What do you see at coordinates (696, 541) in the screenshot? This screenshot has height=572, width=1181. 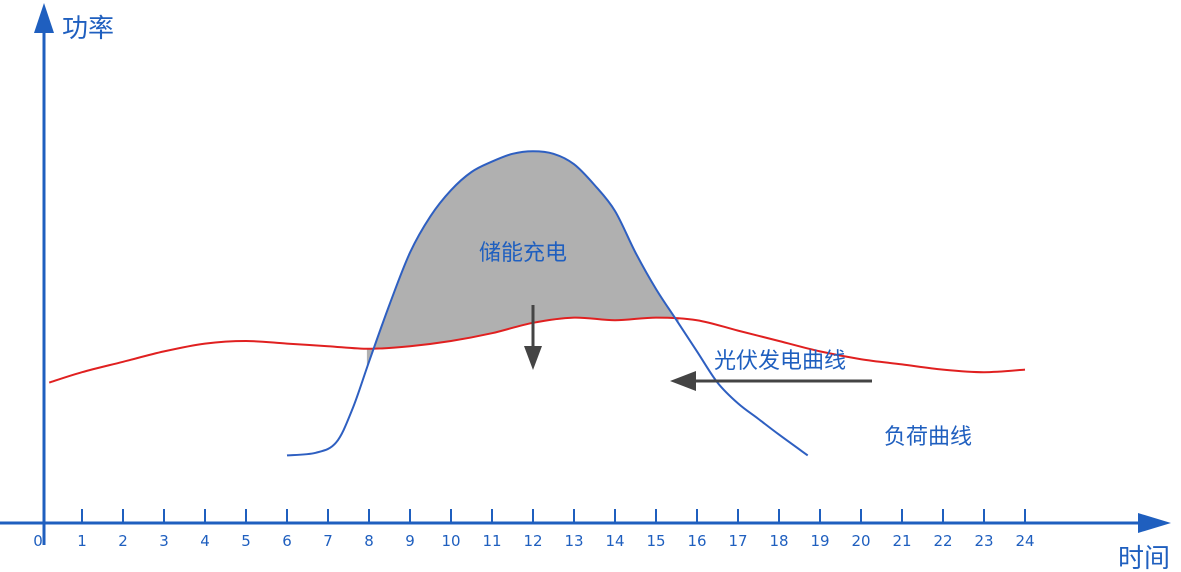 I see `x-tick-label: 16` at bounding box center [696, 541].